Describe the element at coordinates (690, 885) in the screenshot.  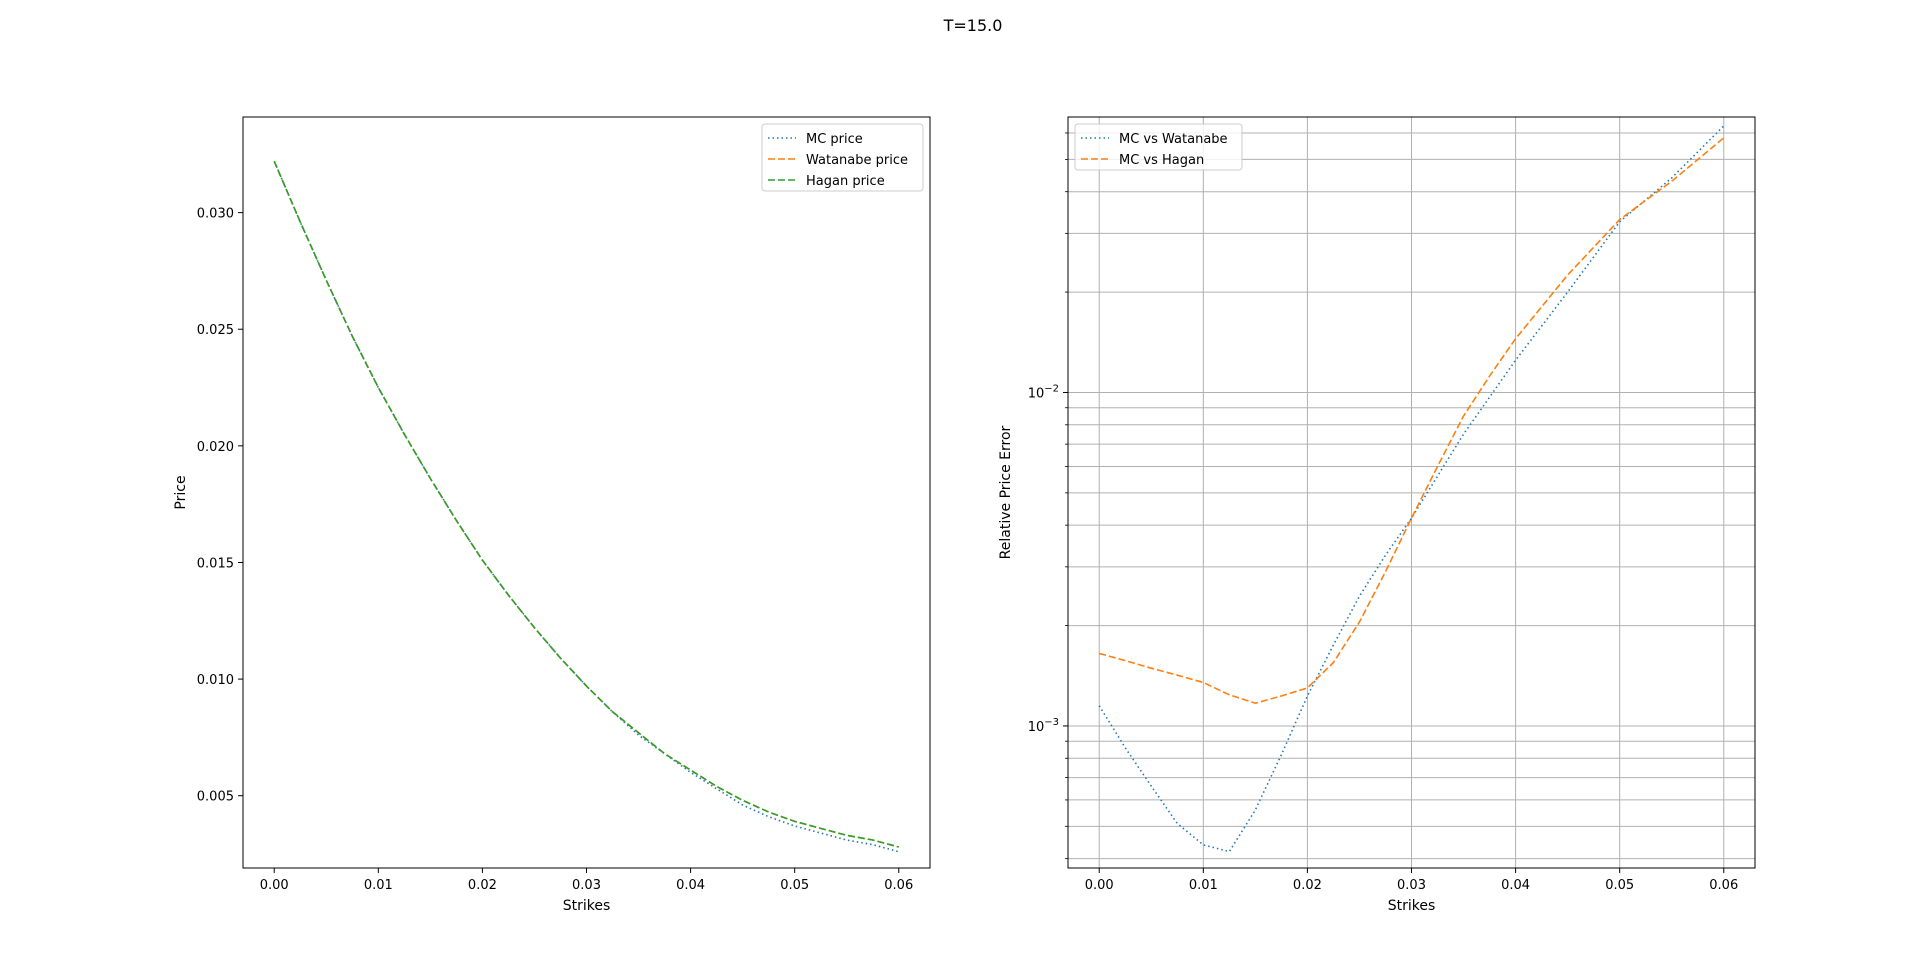
I see `price-x-tick-label: 0.04` at that location.